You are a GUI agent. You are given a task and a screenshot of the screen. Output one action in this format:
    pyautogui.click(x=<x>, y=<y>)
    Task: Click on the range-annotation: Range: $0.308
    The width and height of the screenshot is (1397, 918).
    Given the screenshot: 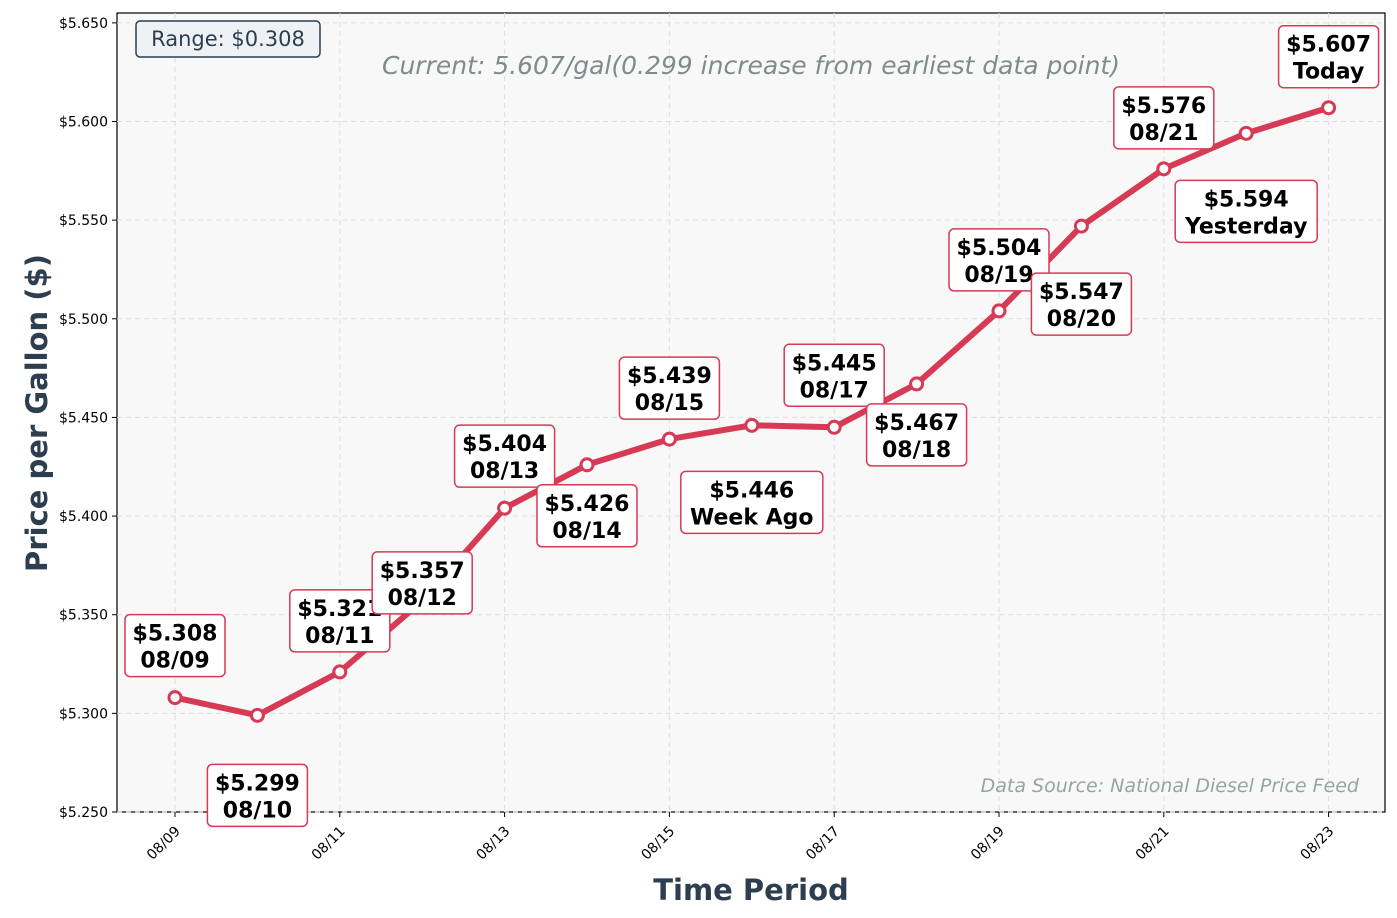 What is the action you would take?
    pyautogui.click(x=228, y=39)
    